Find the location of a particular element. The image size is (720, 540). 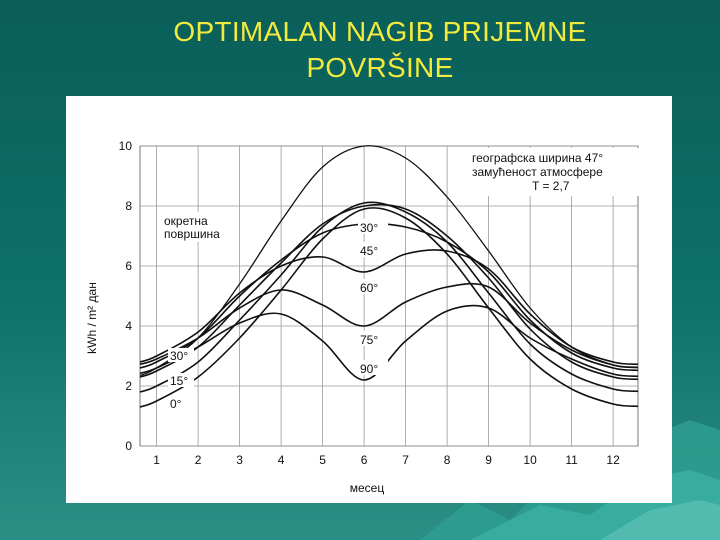

x-tick-label-9: 9 is located at coordinates (488, 460).